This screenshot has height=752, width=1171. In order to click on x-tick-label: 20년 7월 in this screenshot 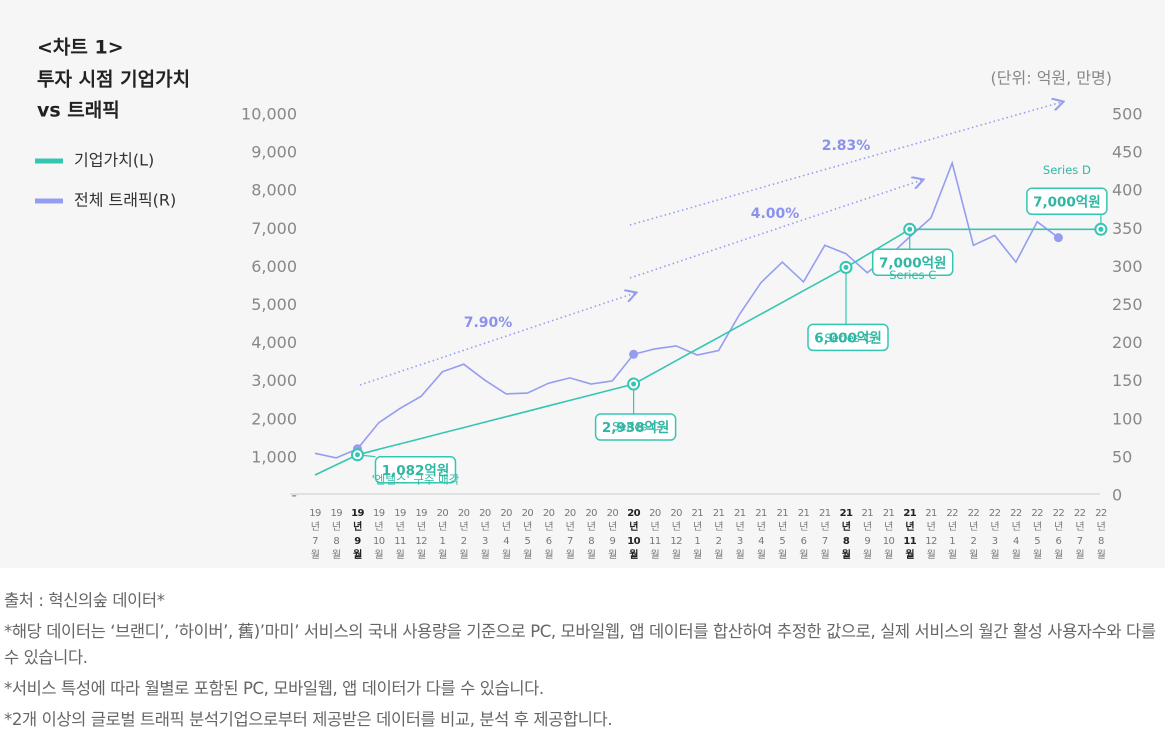, I will do `click(570, 534)`.